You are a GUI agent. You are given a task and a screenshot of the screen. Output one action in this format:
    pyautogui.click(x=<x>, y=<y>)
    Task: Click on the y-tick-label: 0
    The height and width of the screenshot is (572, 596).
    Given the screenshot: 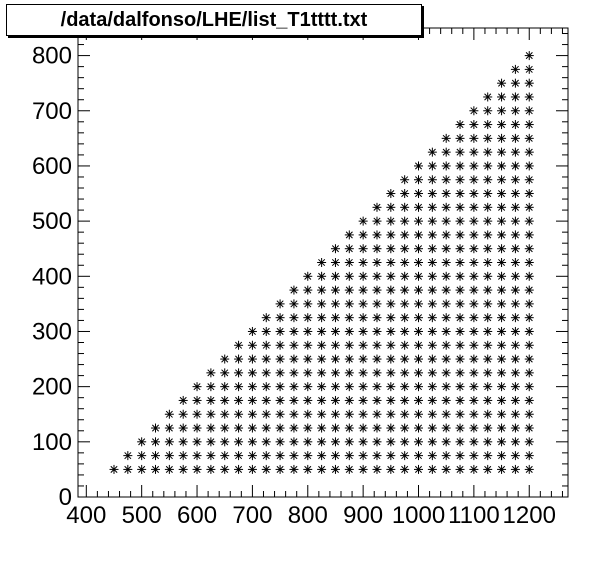 What is the action you would take?
    pyautogui.click(x=65, y=497)
    